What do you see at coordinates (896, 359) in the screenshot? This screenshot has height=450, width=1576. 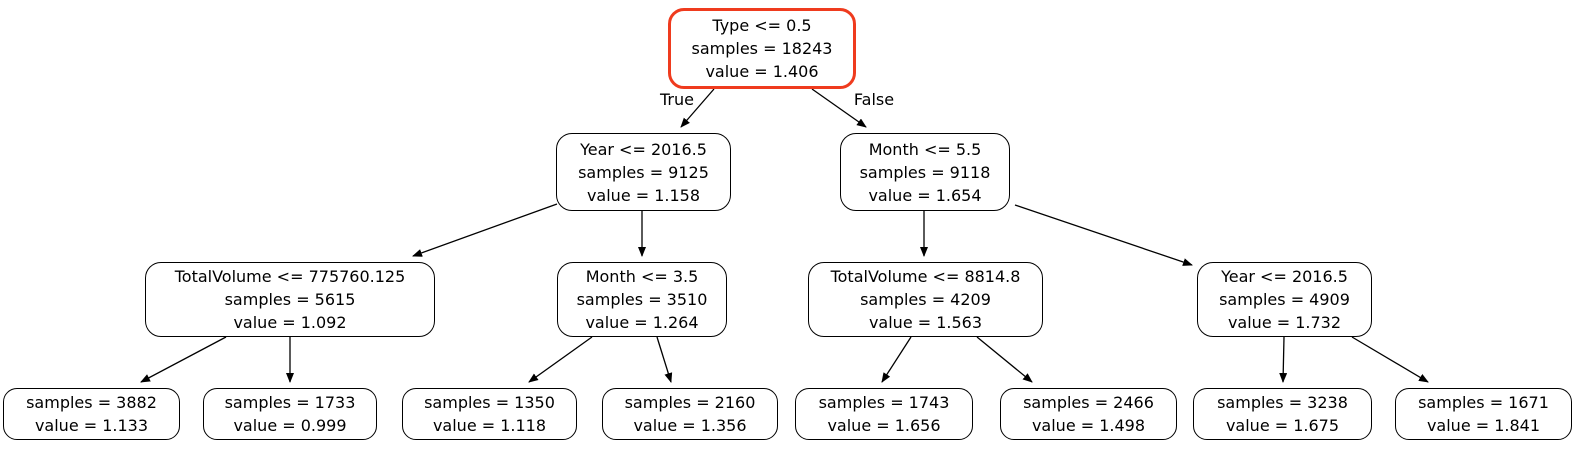 I see `edge-l3c-leaf5` at bounding box center [896, 359].